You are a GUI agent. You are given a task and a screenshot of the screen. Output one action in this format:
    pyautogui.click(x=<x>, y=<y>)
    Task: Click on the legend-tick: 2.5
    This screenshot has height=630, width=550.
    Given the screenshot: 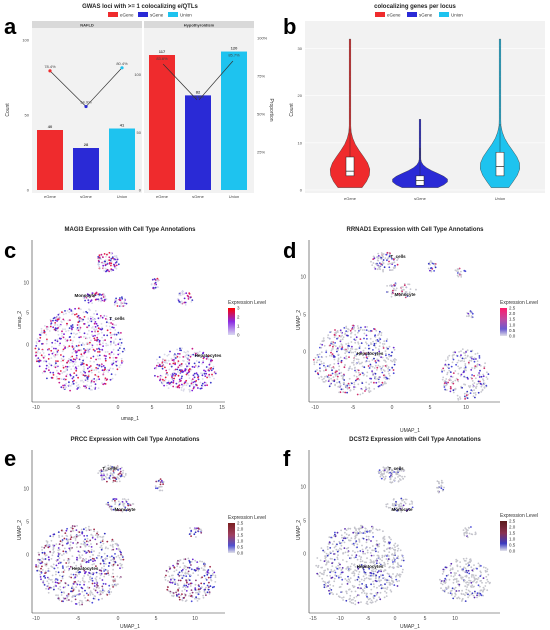 What is the action you would take?
    pyautogui.click(x=512, y=308)
    